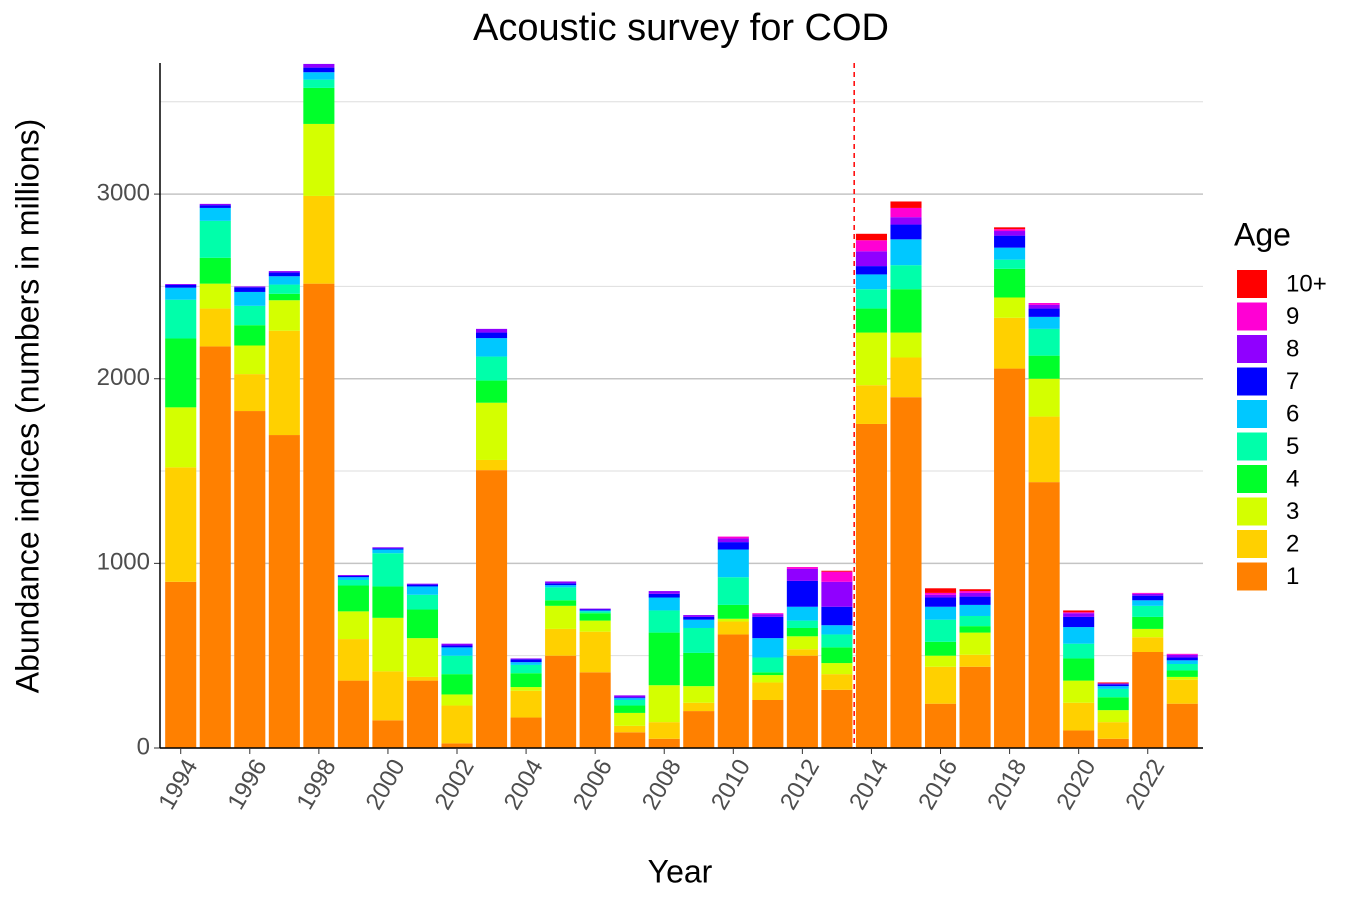 Image resolution: width=1358 pixels, height=905 pixels. What do you see at coordinates (27, 406) in the screenshot?
I see `y-axis-label: Abundance indices (numbers in millions)` at bounding box center [27, 406].